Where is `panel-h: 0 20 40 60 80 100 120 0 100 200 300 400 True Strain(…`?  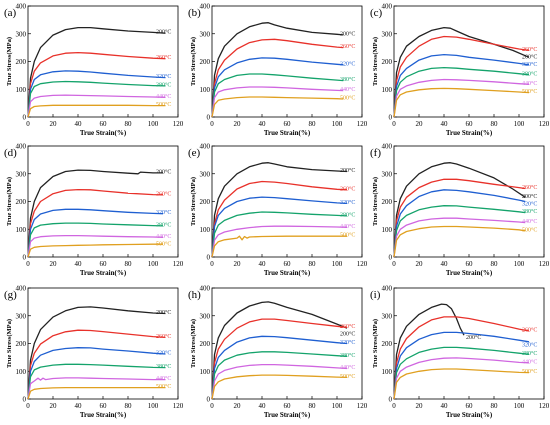
panel-h: 0 20 40 60 80 100 120 0 100 200 300 400 True Strain(… is located at coordinates (278, 352).